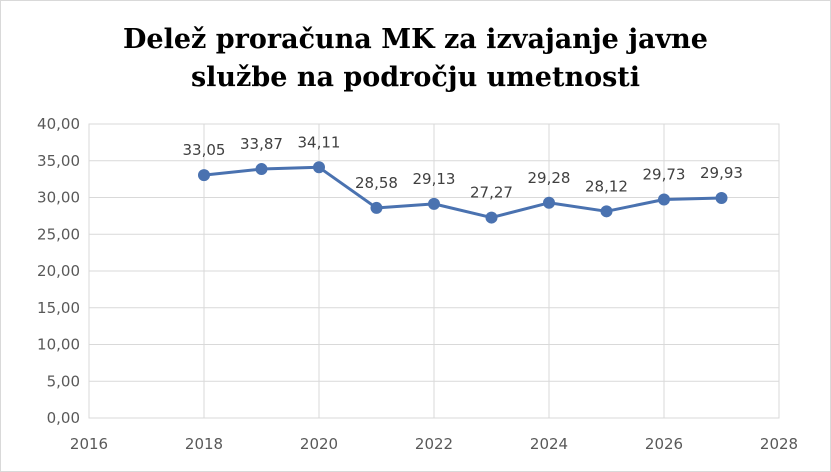  I want to click on data-label: 29,93, so click(721, 173).